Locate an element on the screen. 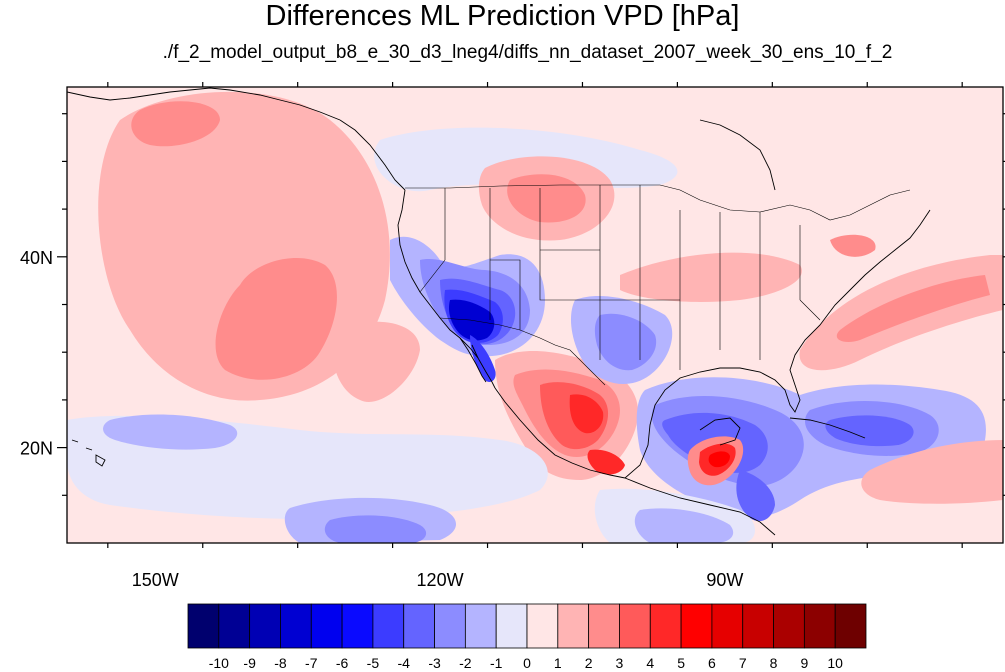  colorbar: -10 -9 -8 -7 -6 -5 -4 -3 -2 -1 0 1 2 3 4 5 6 7 8 9 10 is located at coordinates (527, 637).